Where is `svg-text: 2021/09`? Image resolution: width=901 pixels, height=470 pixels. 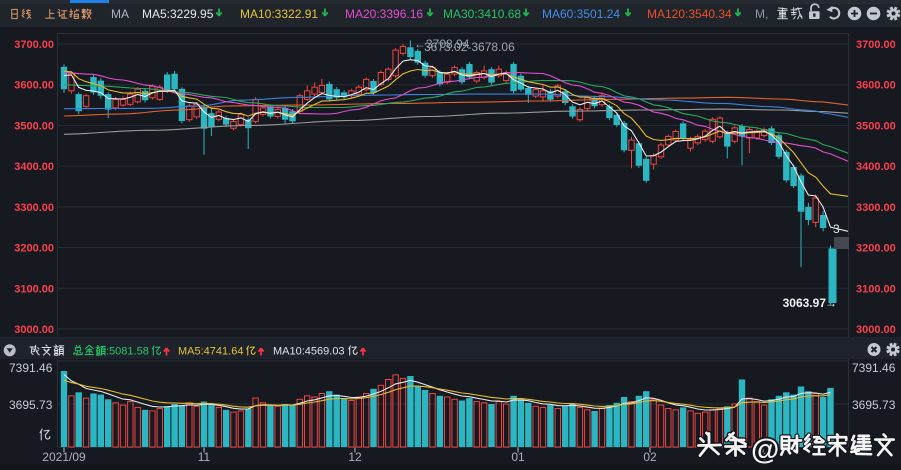 svg-text: 2021/09 is located at coordinates (64, 457).